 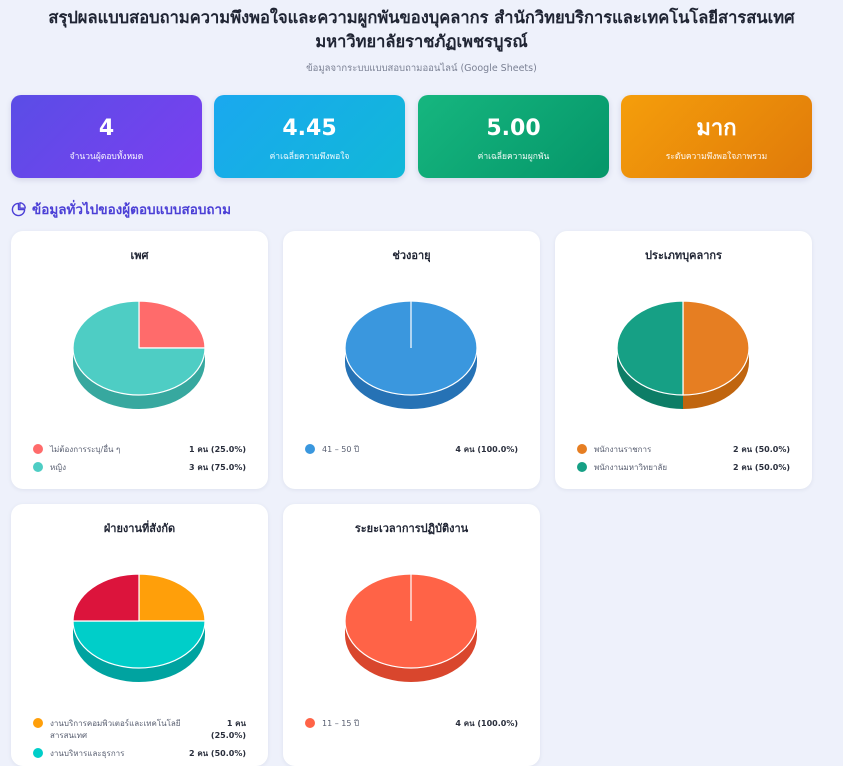 I want to click on stat-label: จำนวนผู้ตอบทั้งหมด, so click(x=106, y=157).